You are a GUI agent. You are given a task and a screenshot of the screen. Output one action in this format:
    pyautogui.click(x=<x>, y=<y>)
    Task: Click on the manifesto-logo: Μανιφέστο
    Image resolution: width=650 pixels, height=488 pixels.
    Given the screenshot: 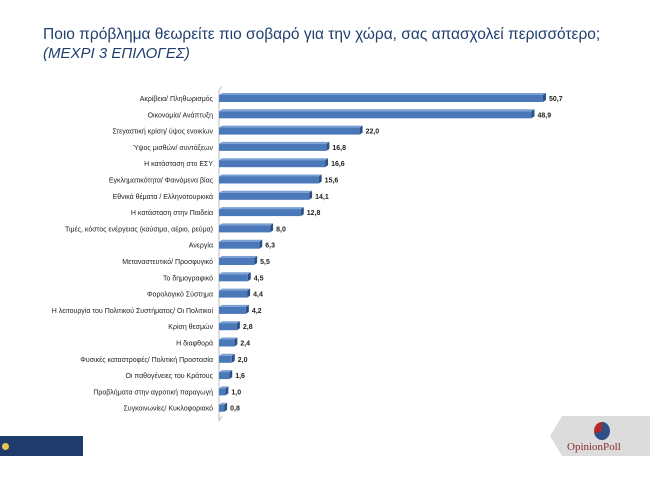 What is the action you would take?
    pyautogui.click(x=41, y=455)
    